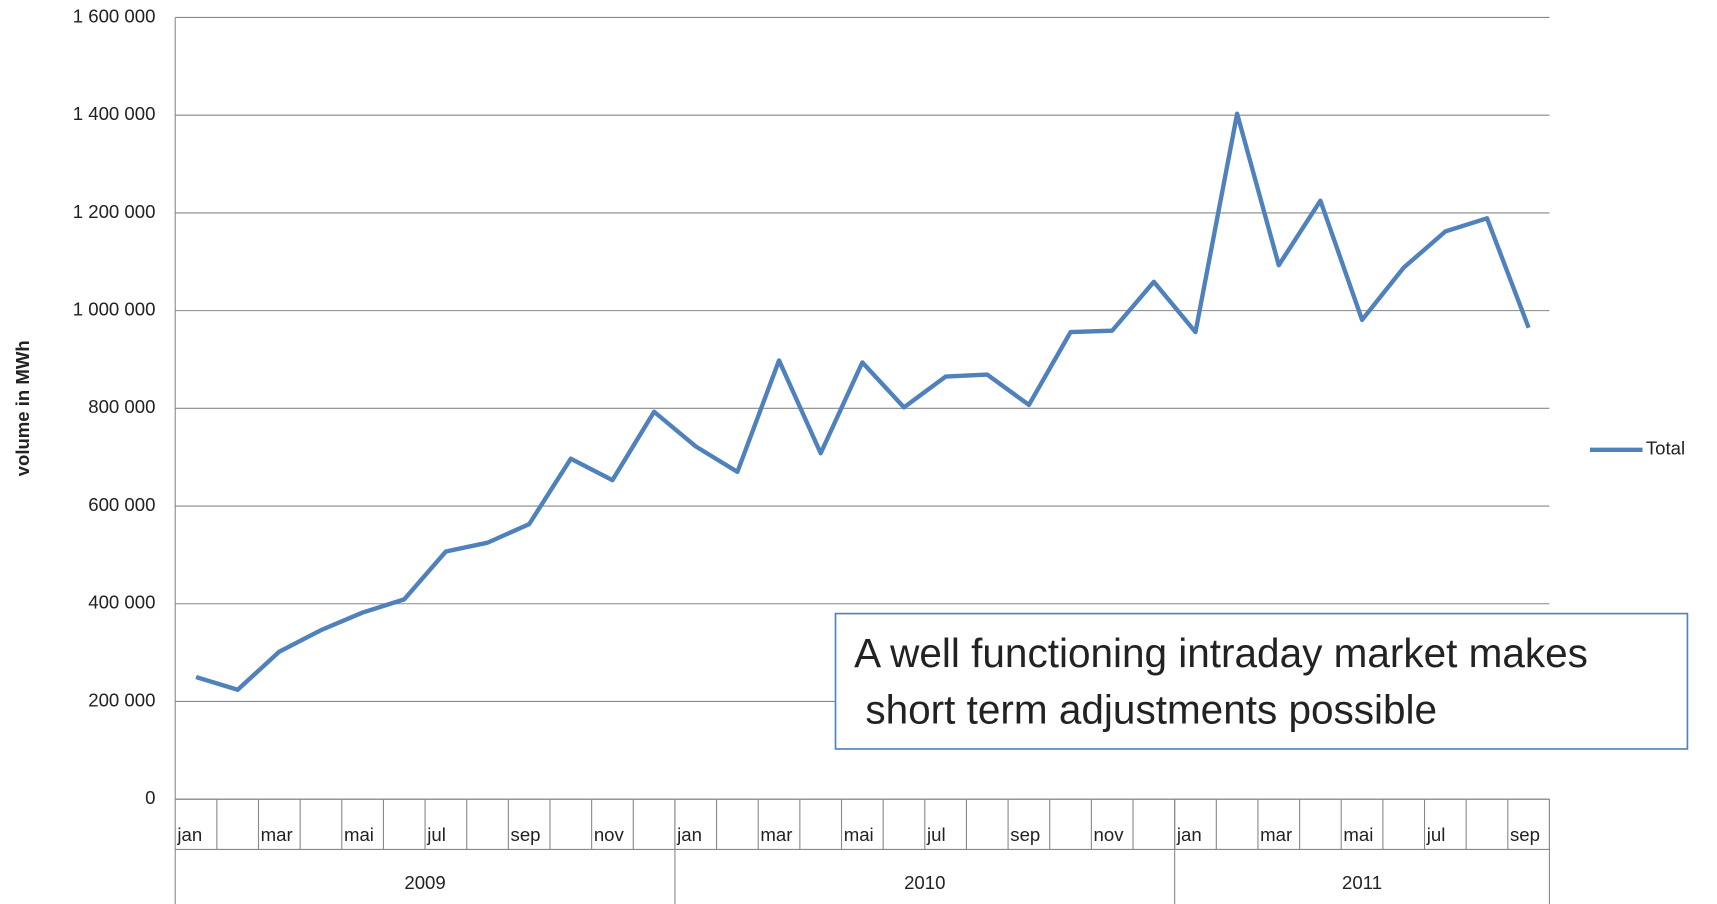 Image resolution: width=1717 pixels, height=904 pixels. I want to click on y-tick-label: 1 600 000, so click(114, 15).